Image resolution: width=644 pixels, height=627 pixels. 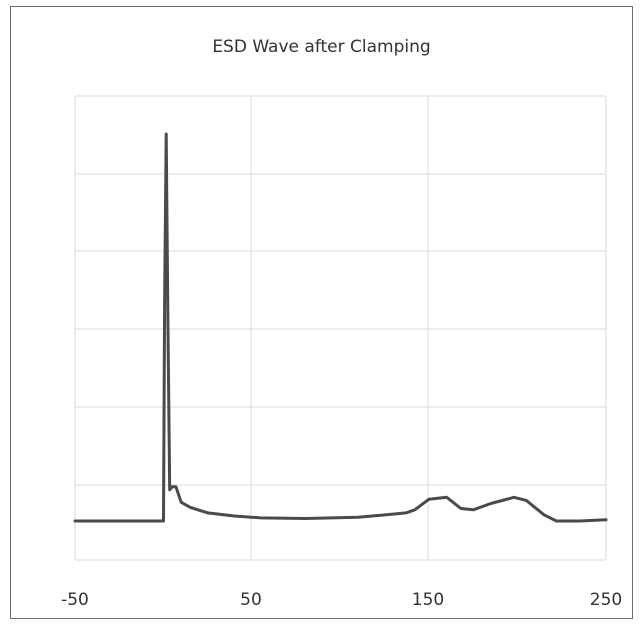 I want to click on x-tick-label: 50, so click(x=251, y=600).